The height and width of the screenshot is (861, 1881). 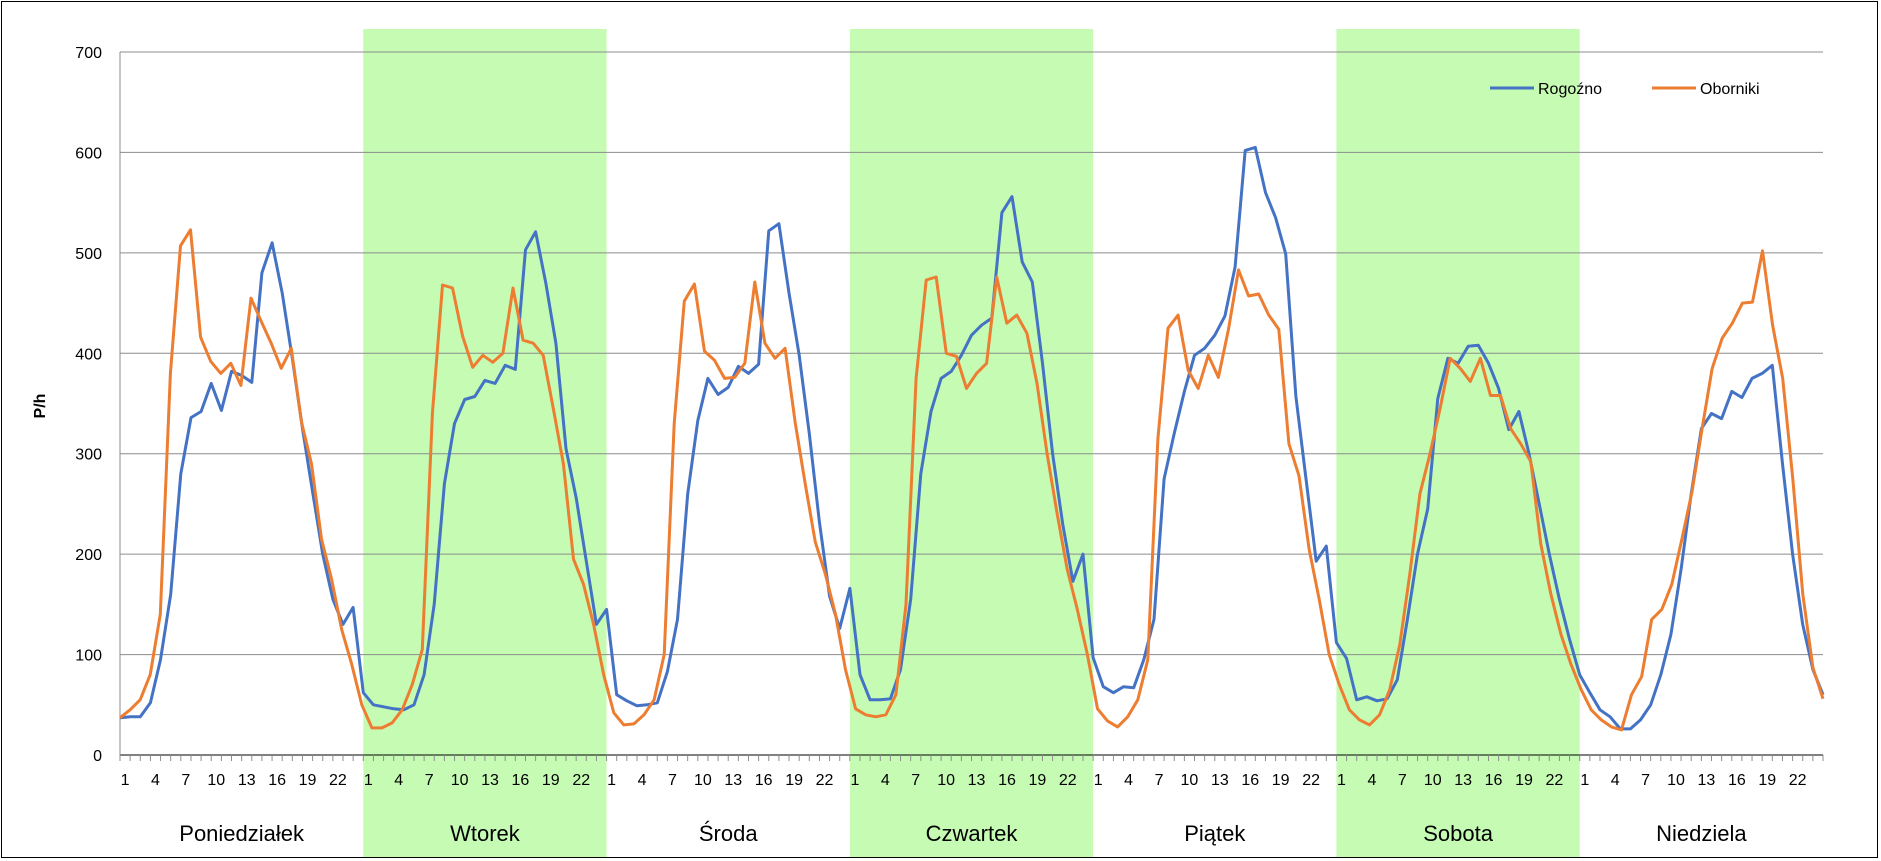 What do you see at coordinates (1625, 89) in the screenshot?
I see `legend: Rogoźno Oborniki` at bounding box center [1625, 89].